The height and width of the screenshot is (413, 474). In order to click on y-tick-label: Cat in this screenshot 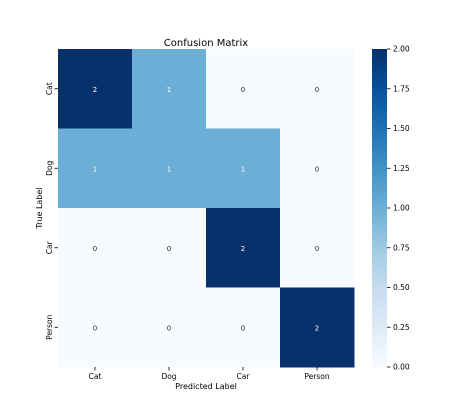, I will do `click(49, 88)`.